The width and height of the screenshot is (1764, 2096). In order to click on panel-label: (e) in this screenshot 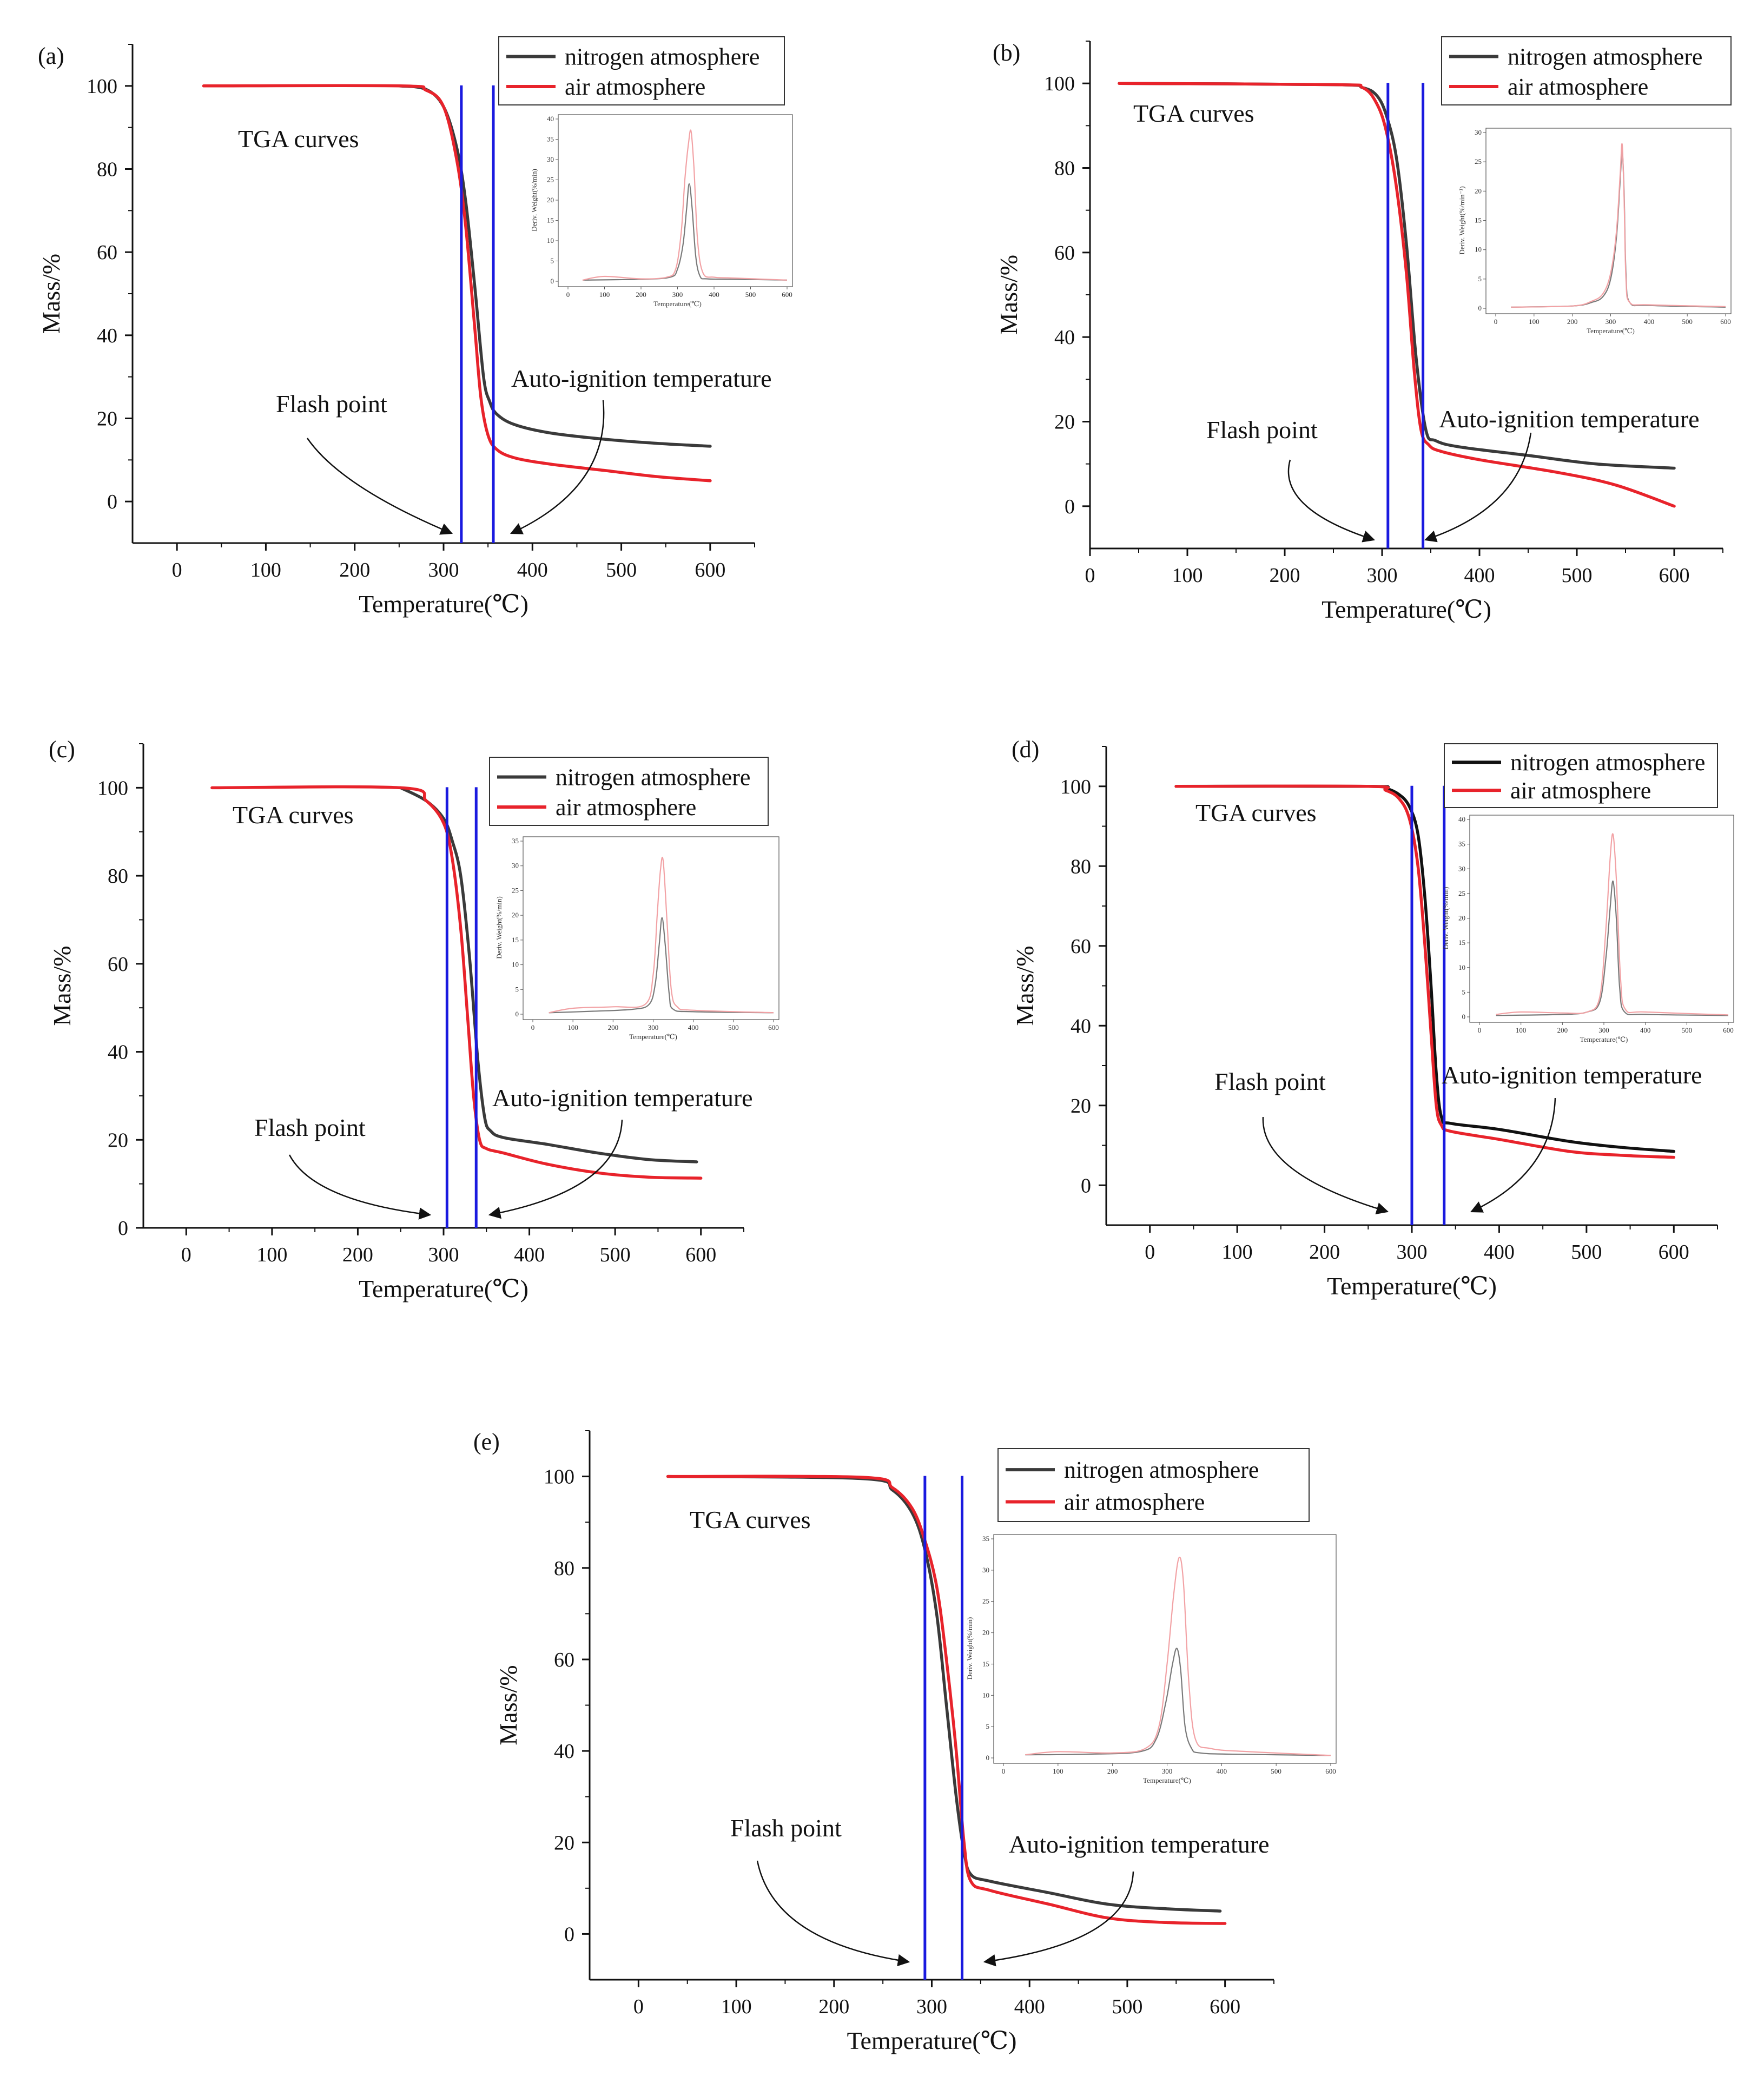, I will do `click(486, 1442)`.